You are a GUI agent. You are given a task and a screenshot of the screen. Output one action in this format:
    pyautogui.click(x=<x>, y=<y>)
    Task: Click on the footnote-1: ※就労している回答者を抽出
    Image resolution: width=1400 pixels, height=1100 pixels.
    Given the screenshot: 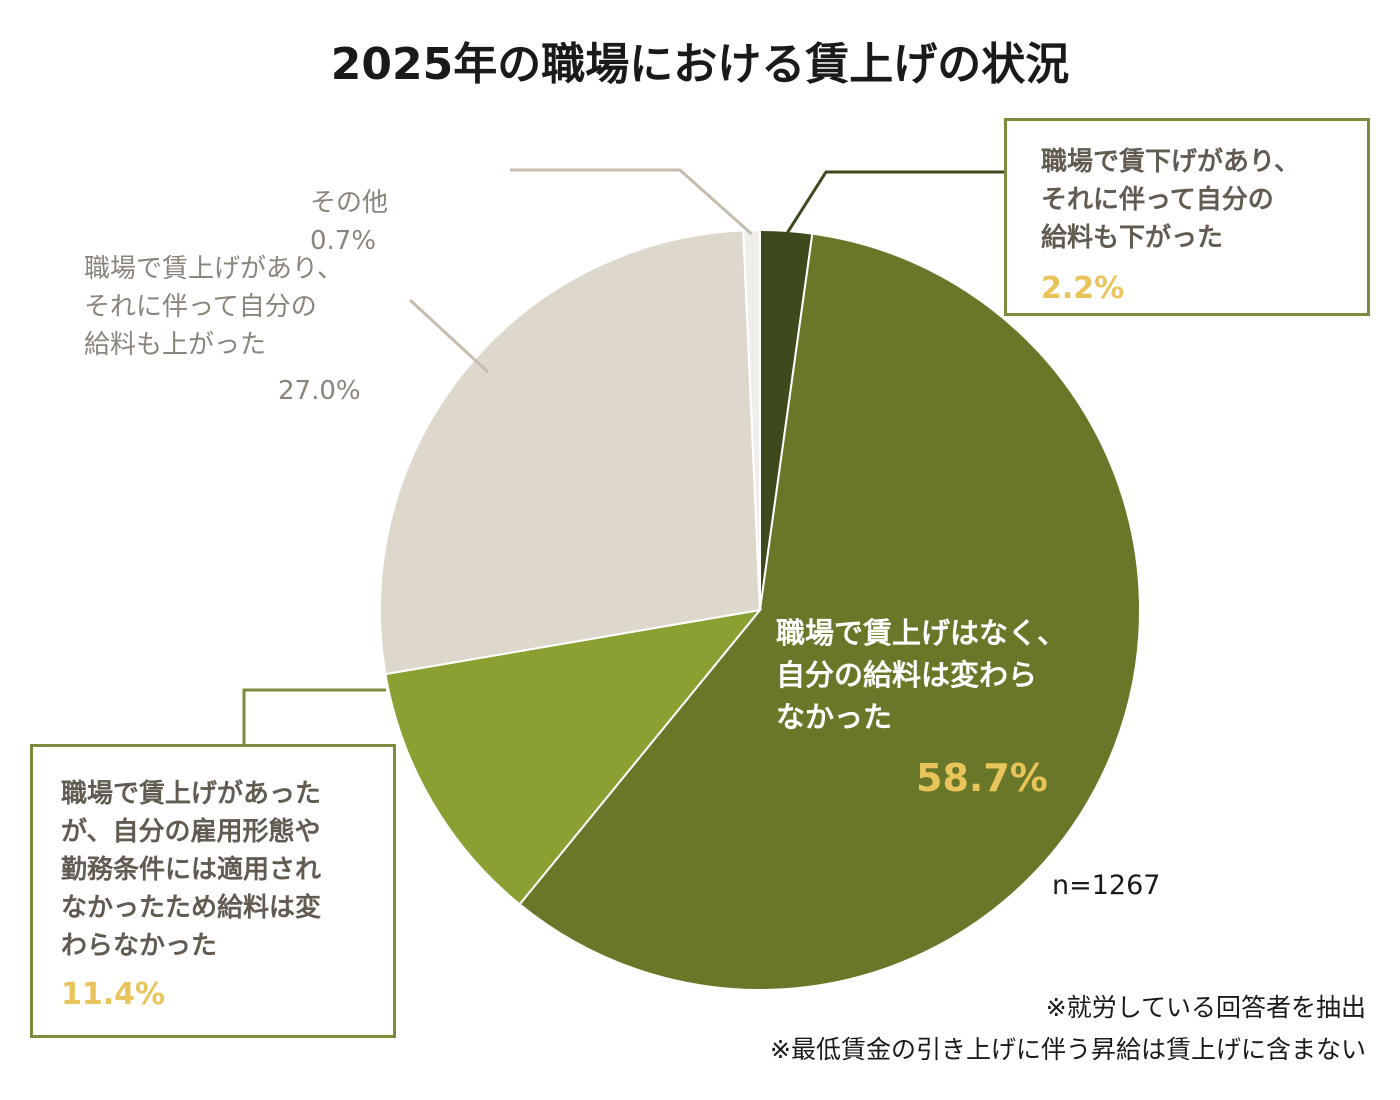 What is the action you would take?
    pyautogui.click(x=1205, y=1007)
    